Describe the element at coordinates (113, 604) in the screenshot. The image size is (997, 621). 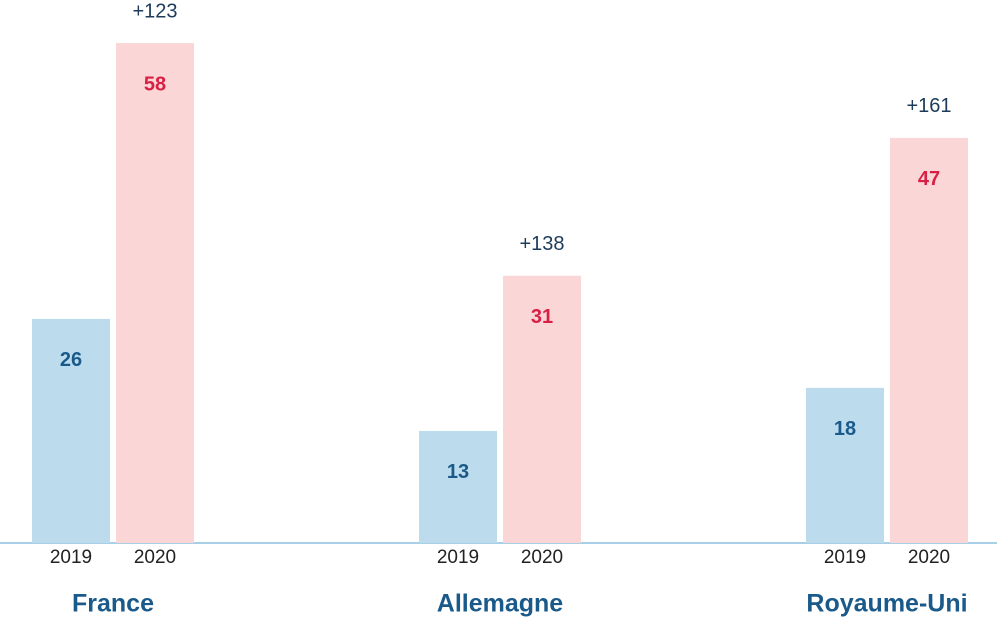
I see `category-label: France` at that location.